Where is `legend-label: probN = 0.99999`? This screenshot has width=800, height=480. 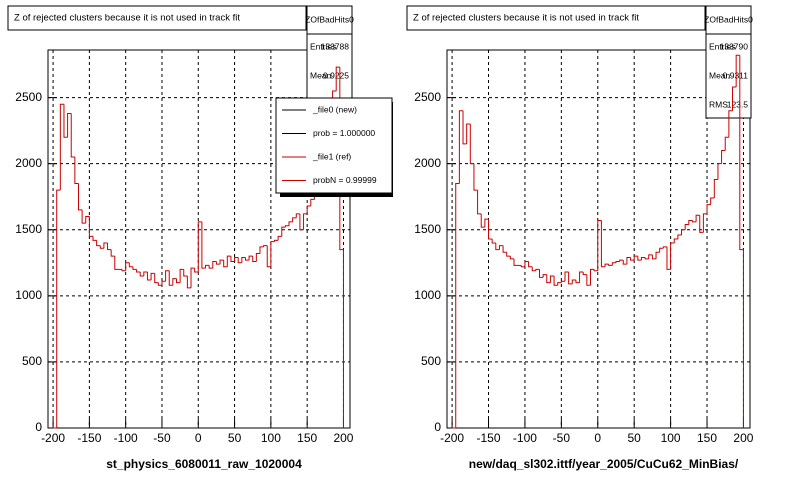
legend-label: probN = 0.99999 is located at coordinates (345, 180).